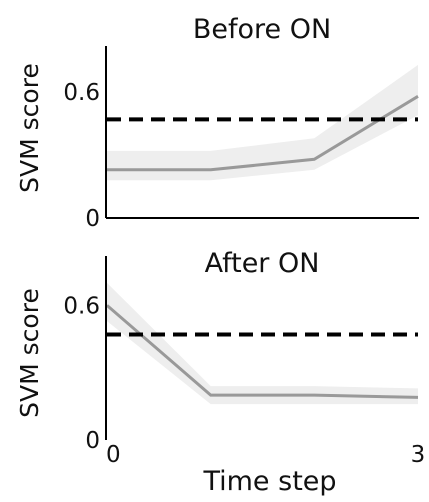 The image size is (429, 502). I want to click on x-tick-label: 3, so click(418, 455).